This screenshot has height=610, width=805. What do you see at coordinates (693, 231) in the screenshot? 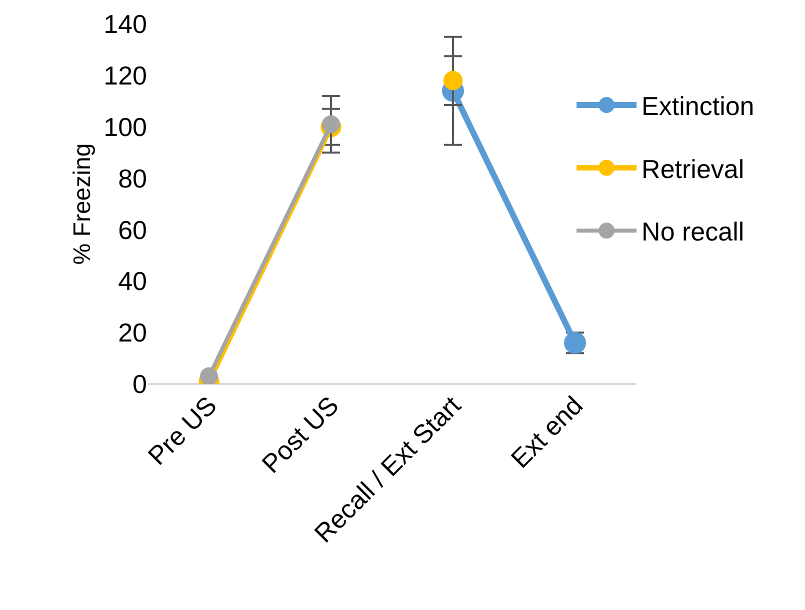
I see `legend-label: No recall` at bounding box center [693, 231].